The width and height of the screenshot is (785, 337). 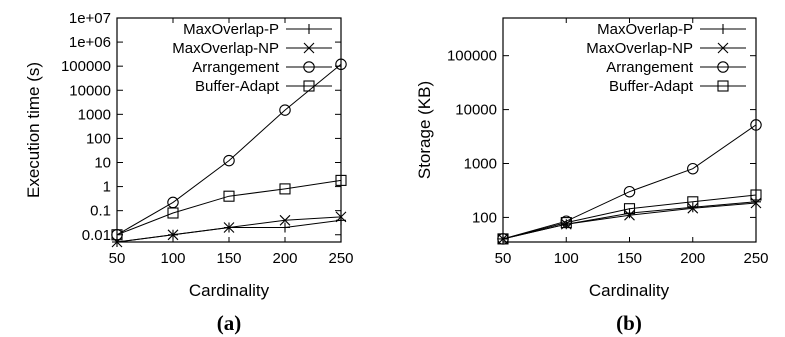 I want to click on y-tick-label-b: 100, so click(x=484, y=217).